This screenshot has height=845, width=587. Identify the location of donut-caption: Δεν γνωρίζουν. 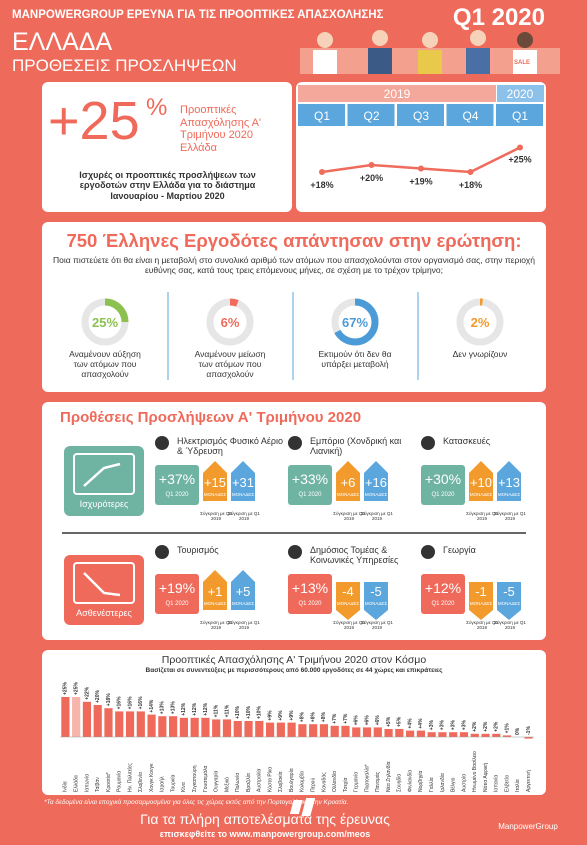
(480, 354).